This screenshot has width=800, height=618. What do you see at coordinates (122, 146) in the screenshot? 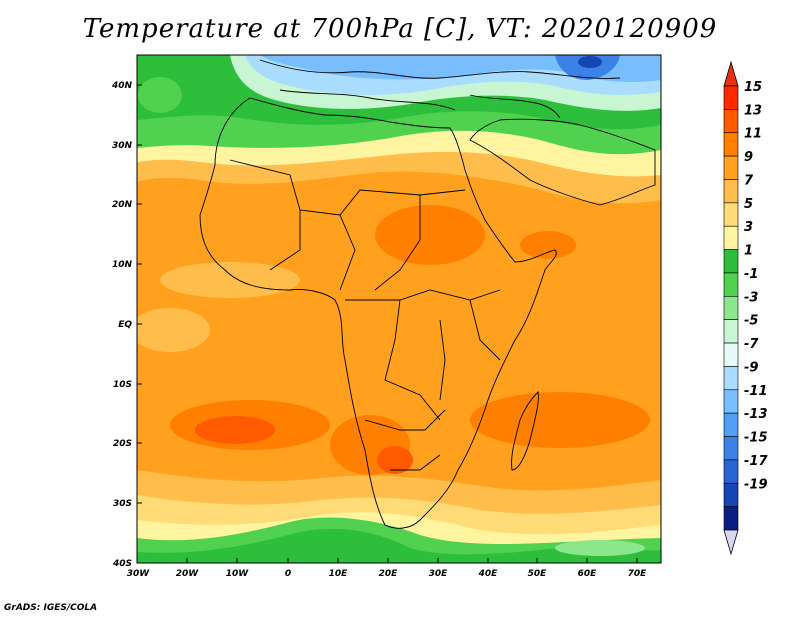
I see `lat-label: 30N` at bounding box center [122, 146].